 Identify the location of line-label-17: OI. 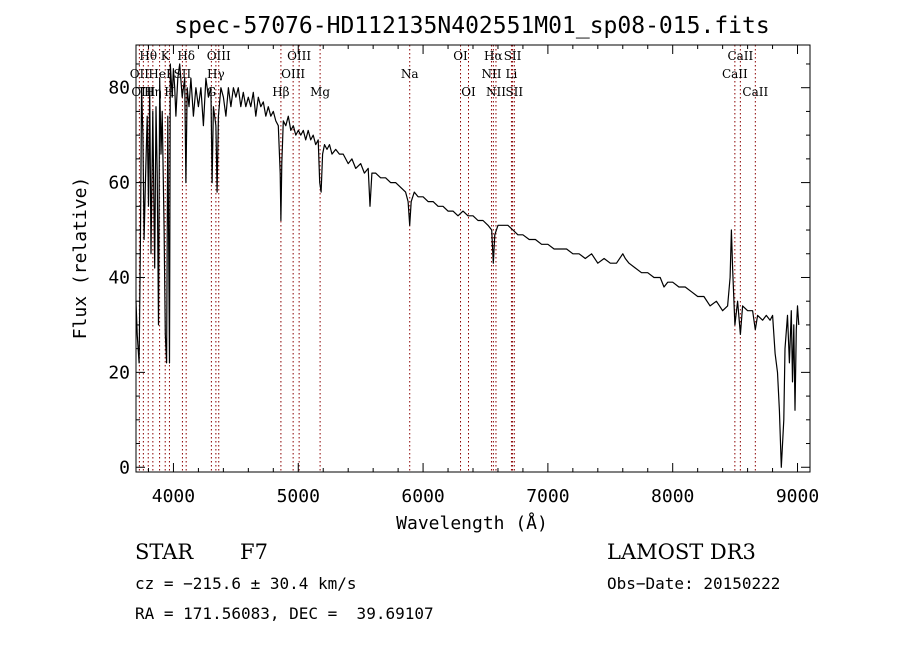
(460, 56).